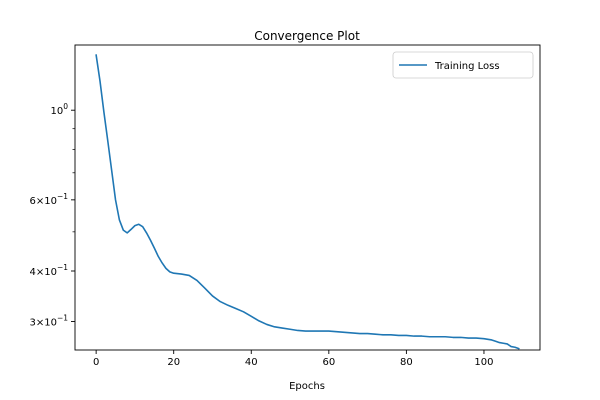 This screenshot has height=400, width=600. I want to click on x-axis-label: Epochs, so click(307, 386).